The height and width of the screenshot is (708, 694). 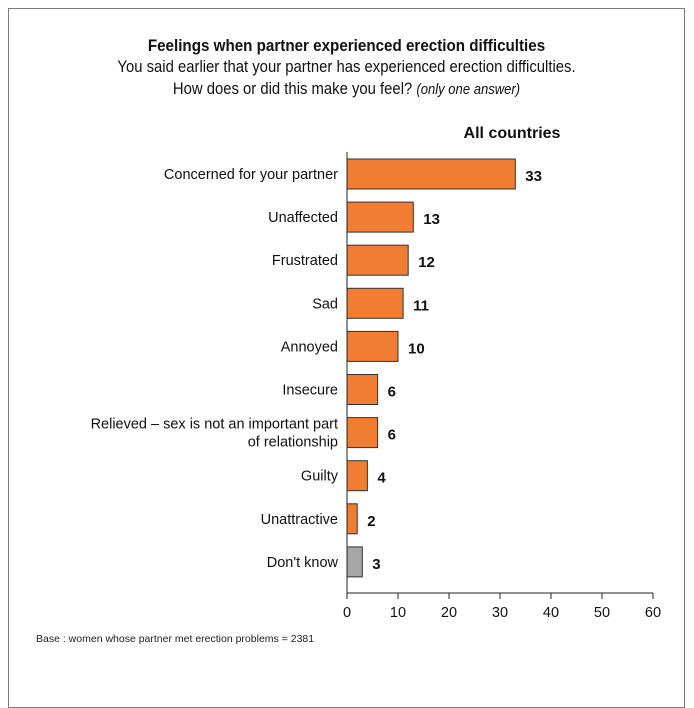 What do you see at coordinates (320, 477) in the screenshot?
I see `category-label-7: Guilty` at bounding box center [320, 477].